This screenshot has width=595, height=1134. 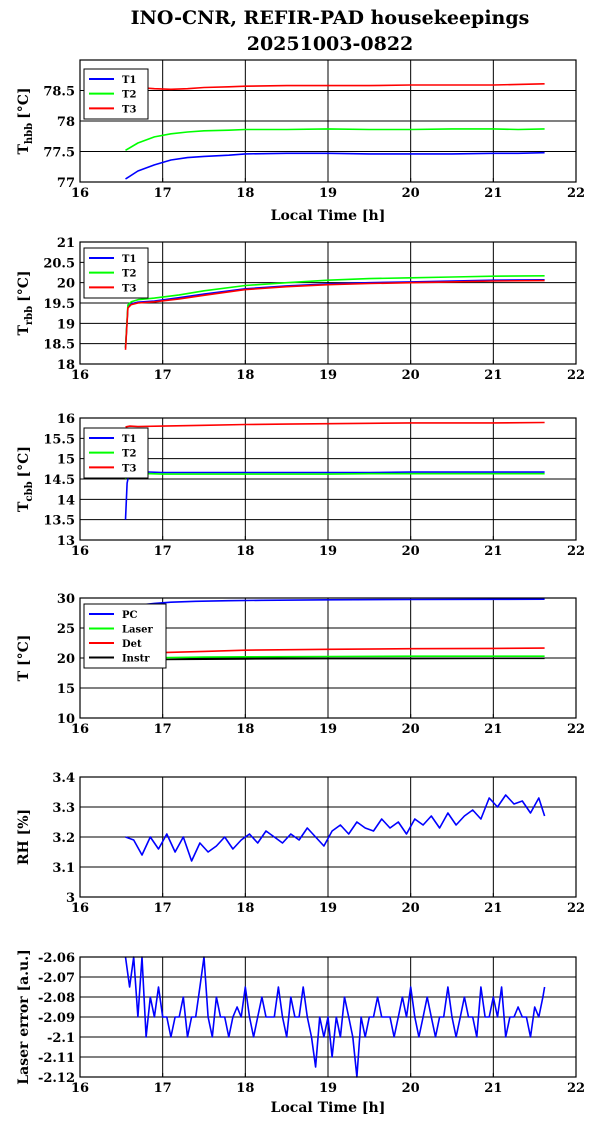 I want to click on y-axis-label-main: T [°C], so click(x=24, y=658).